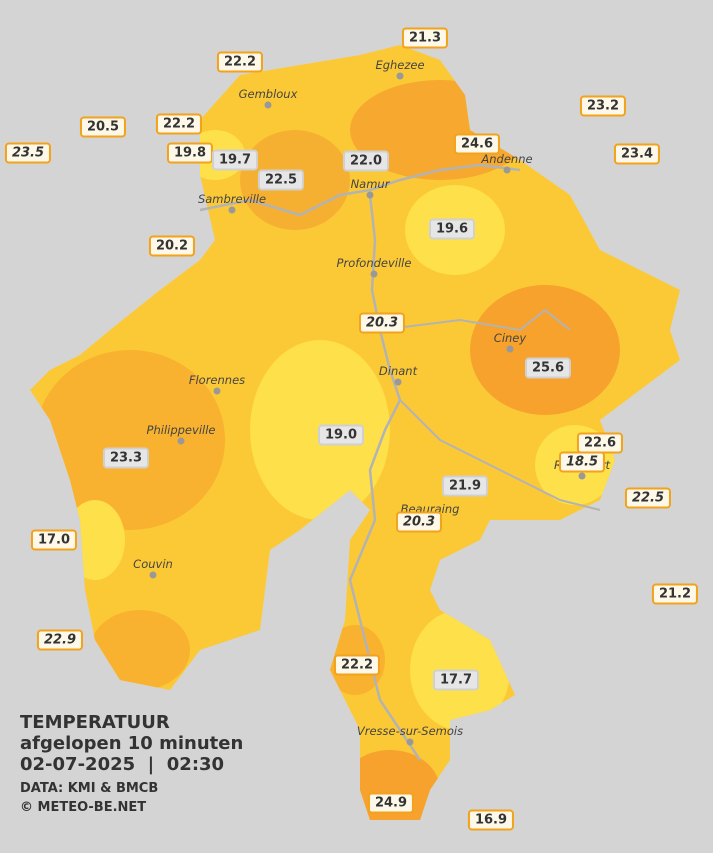 Image resolution: width=713 pixels, height=853 pixels. Describe the element at coordinates (122, 764) in the screenshot. I see `legend-datetime: 02-07-2025 | 02:30` at that location.